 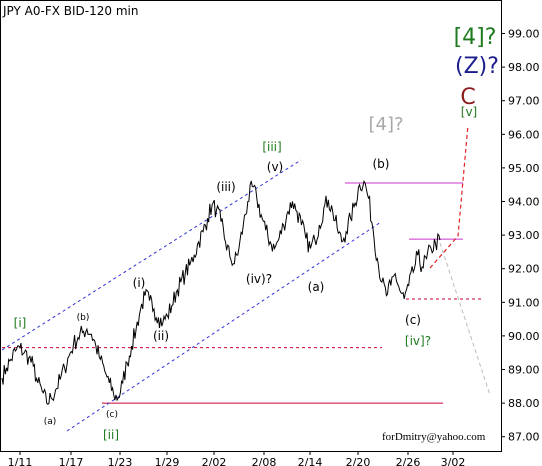 What do you see at coordinates (70, 11) in the screenshot?
I see `chart-title: JPY A0-FX BID-120 min` at bounding box center [70, 11].